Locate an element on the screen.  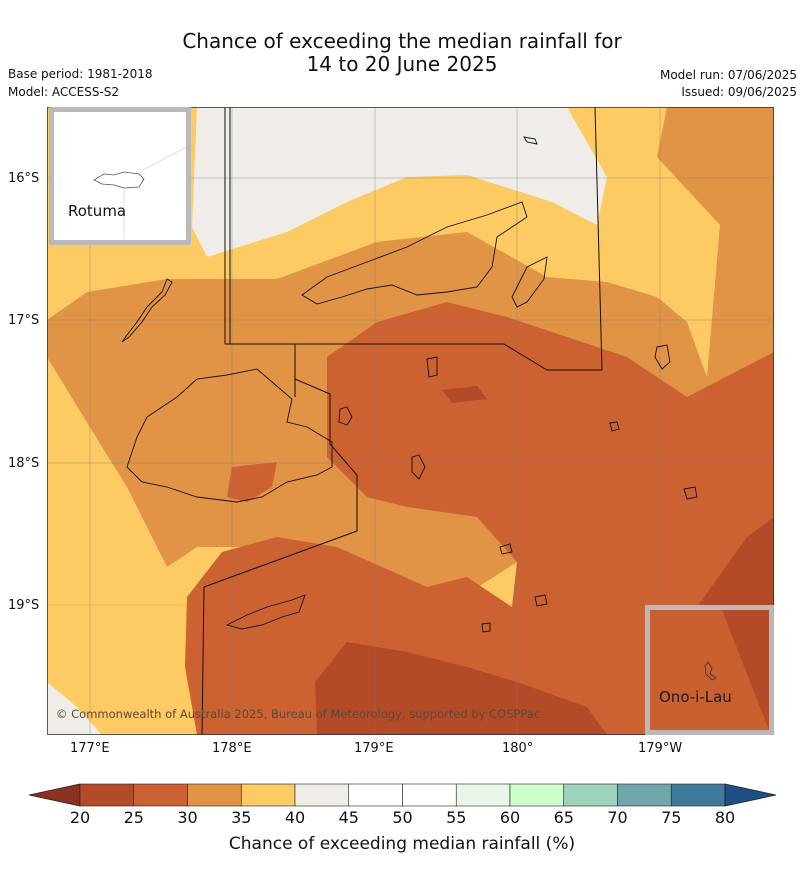
title-line-2: 14 to 20 June 2025 is located at coordinates (402, 64).